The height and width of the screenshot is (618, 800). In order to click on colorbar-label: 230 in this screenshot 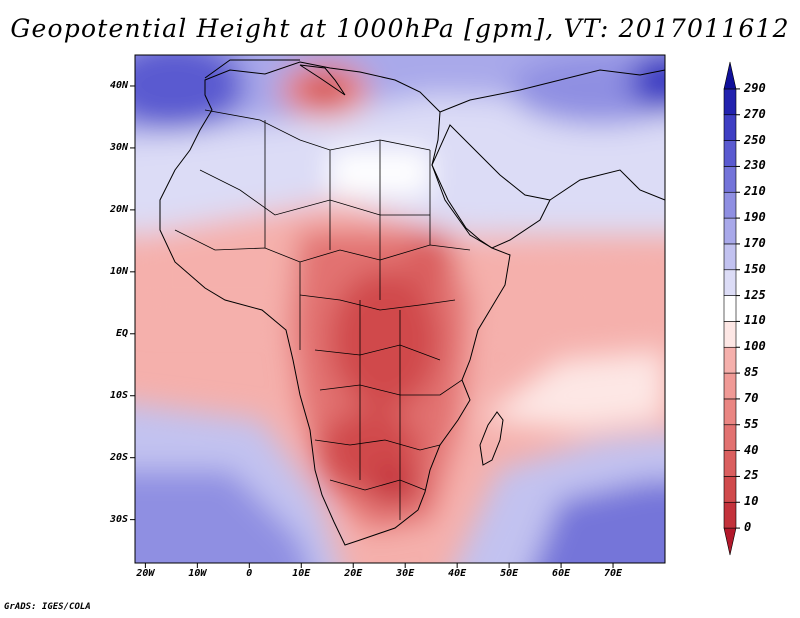, I will do `click(755, 165)`.